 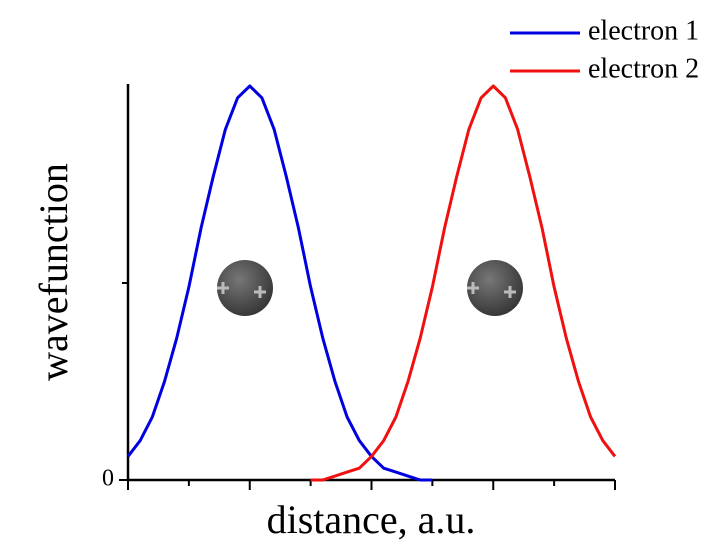 I want to click on y-tick-label: 0, so click(x=108, y=479).